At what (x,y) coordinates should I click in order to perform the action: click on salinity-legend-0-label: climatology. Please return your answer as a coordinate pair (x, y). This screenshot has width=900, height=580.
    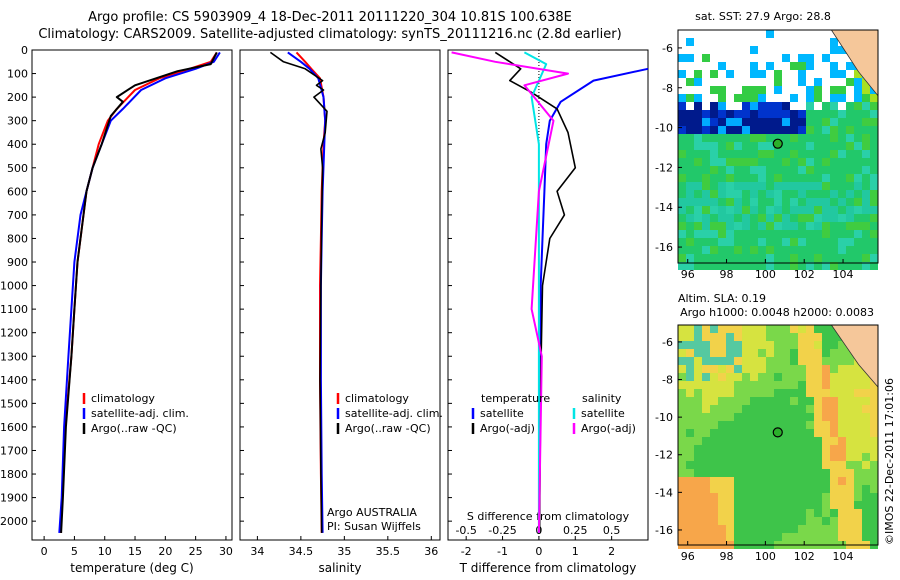
    Looking at the image, I should click on (377, 398).